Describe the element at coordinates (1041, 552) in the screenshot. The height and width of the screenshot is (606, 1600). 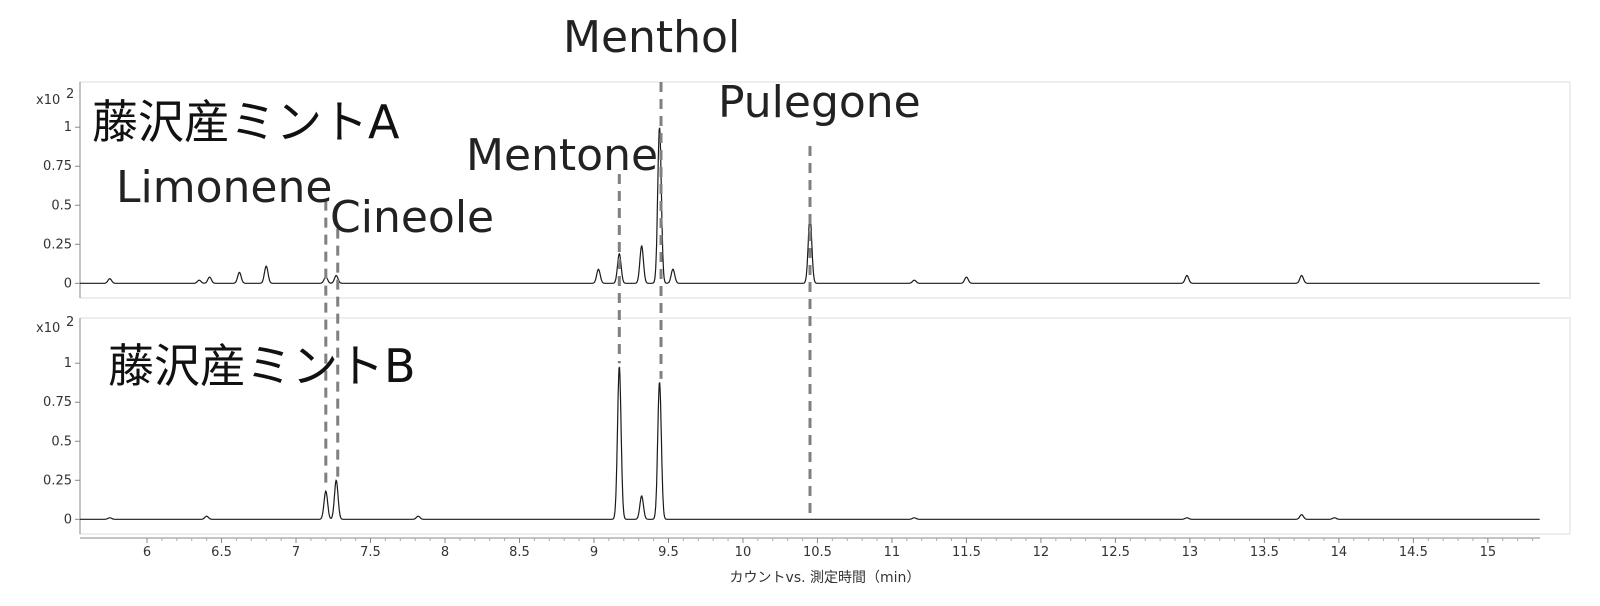
I see `x-tick-label: 12` at that location.